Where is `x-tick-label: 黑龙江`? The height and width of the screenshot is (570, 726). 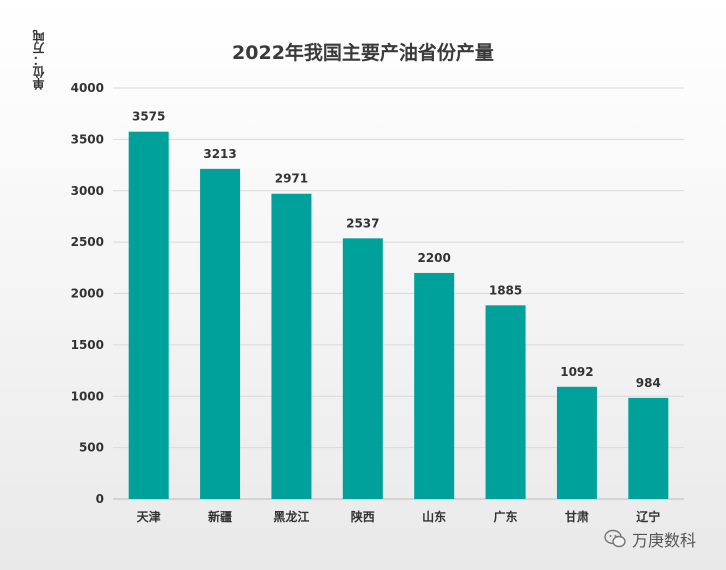
x-tick-label: 黑龙江 is located at coordinates (291, 516).